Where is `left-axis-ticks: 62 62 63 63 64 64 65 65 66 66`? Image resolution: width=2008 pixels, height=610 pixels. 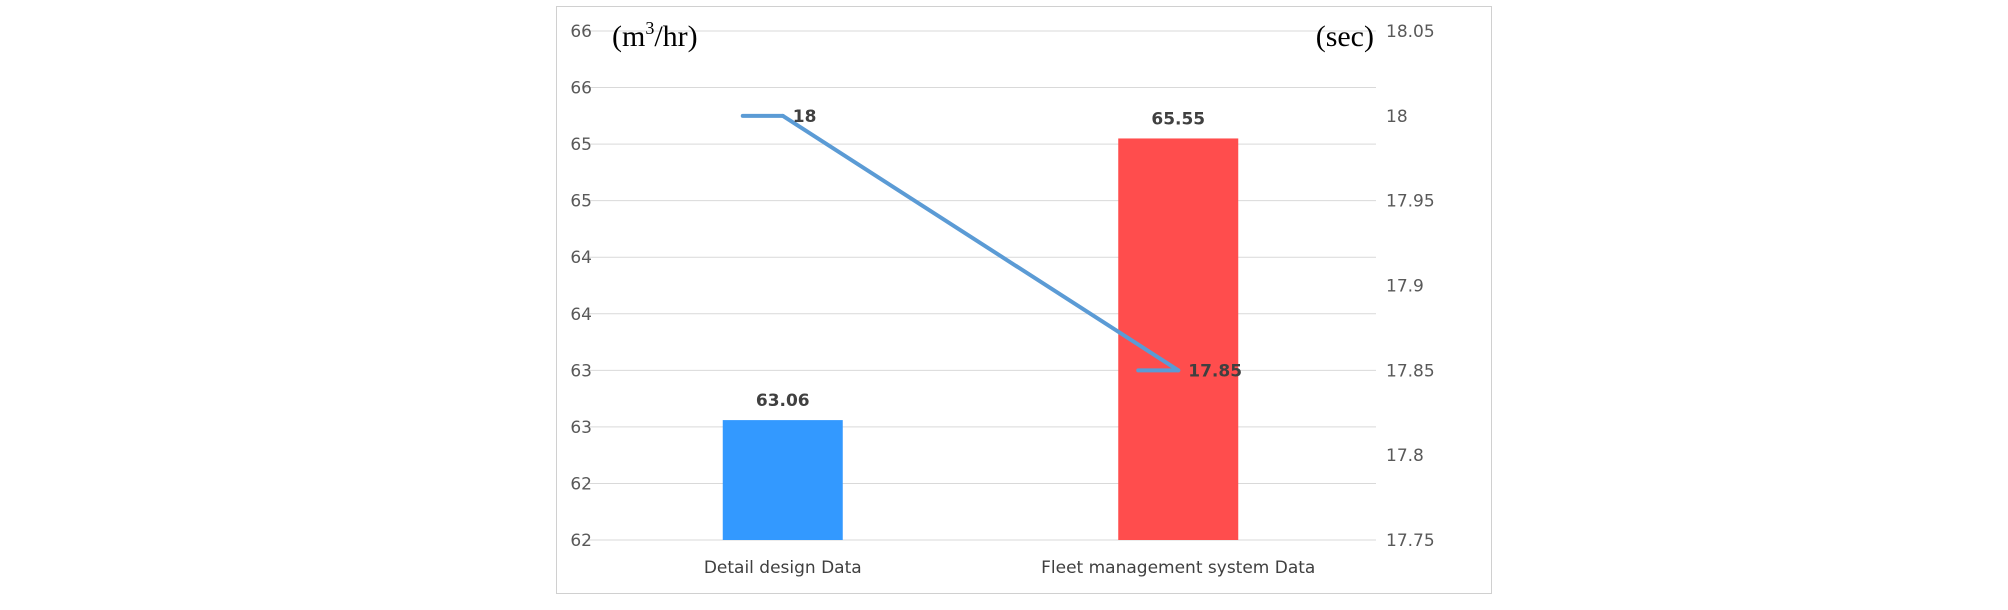
left-axis-ticks: 62 62 63 63 64 64 65 65 66 66 is located at coordinates (581, 286).